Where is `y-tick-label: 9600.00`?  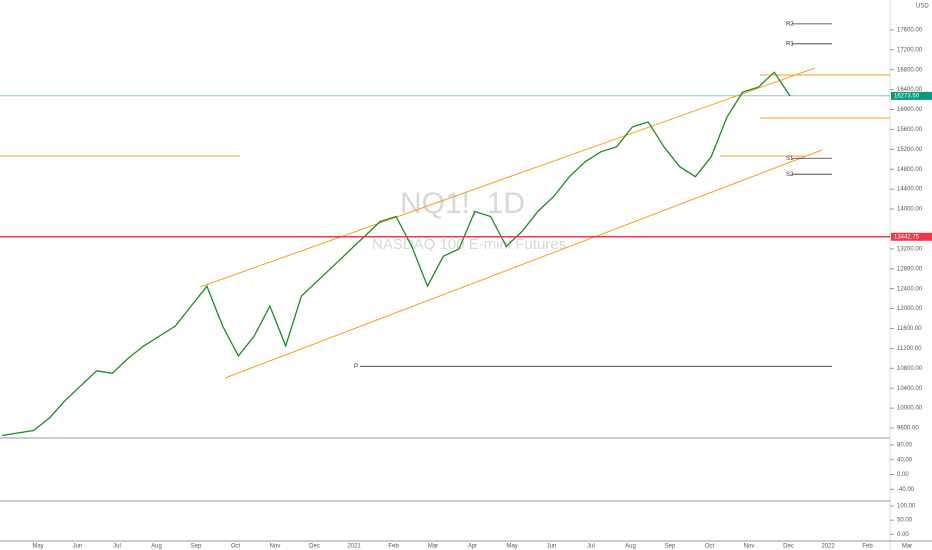
y-tick-label: 9600.00 is located at coordinates (908, 429).